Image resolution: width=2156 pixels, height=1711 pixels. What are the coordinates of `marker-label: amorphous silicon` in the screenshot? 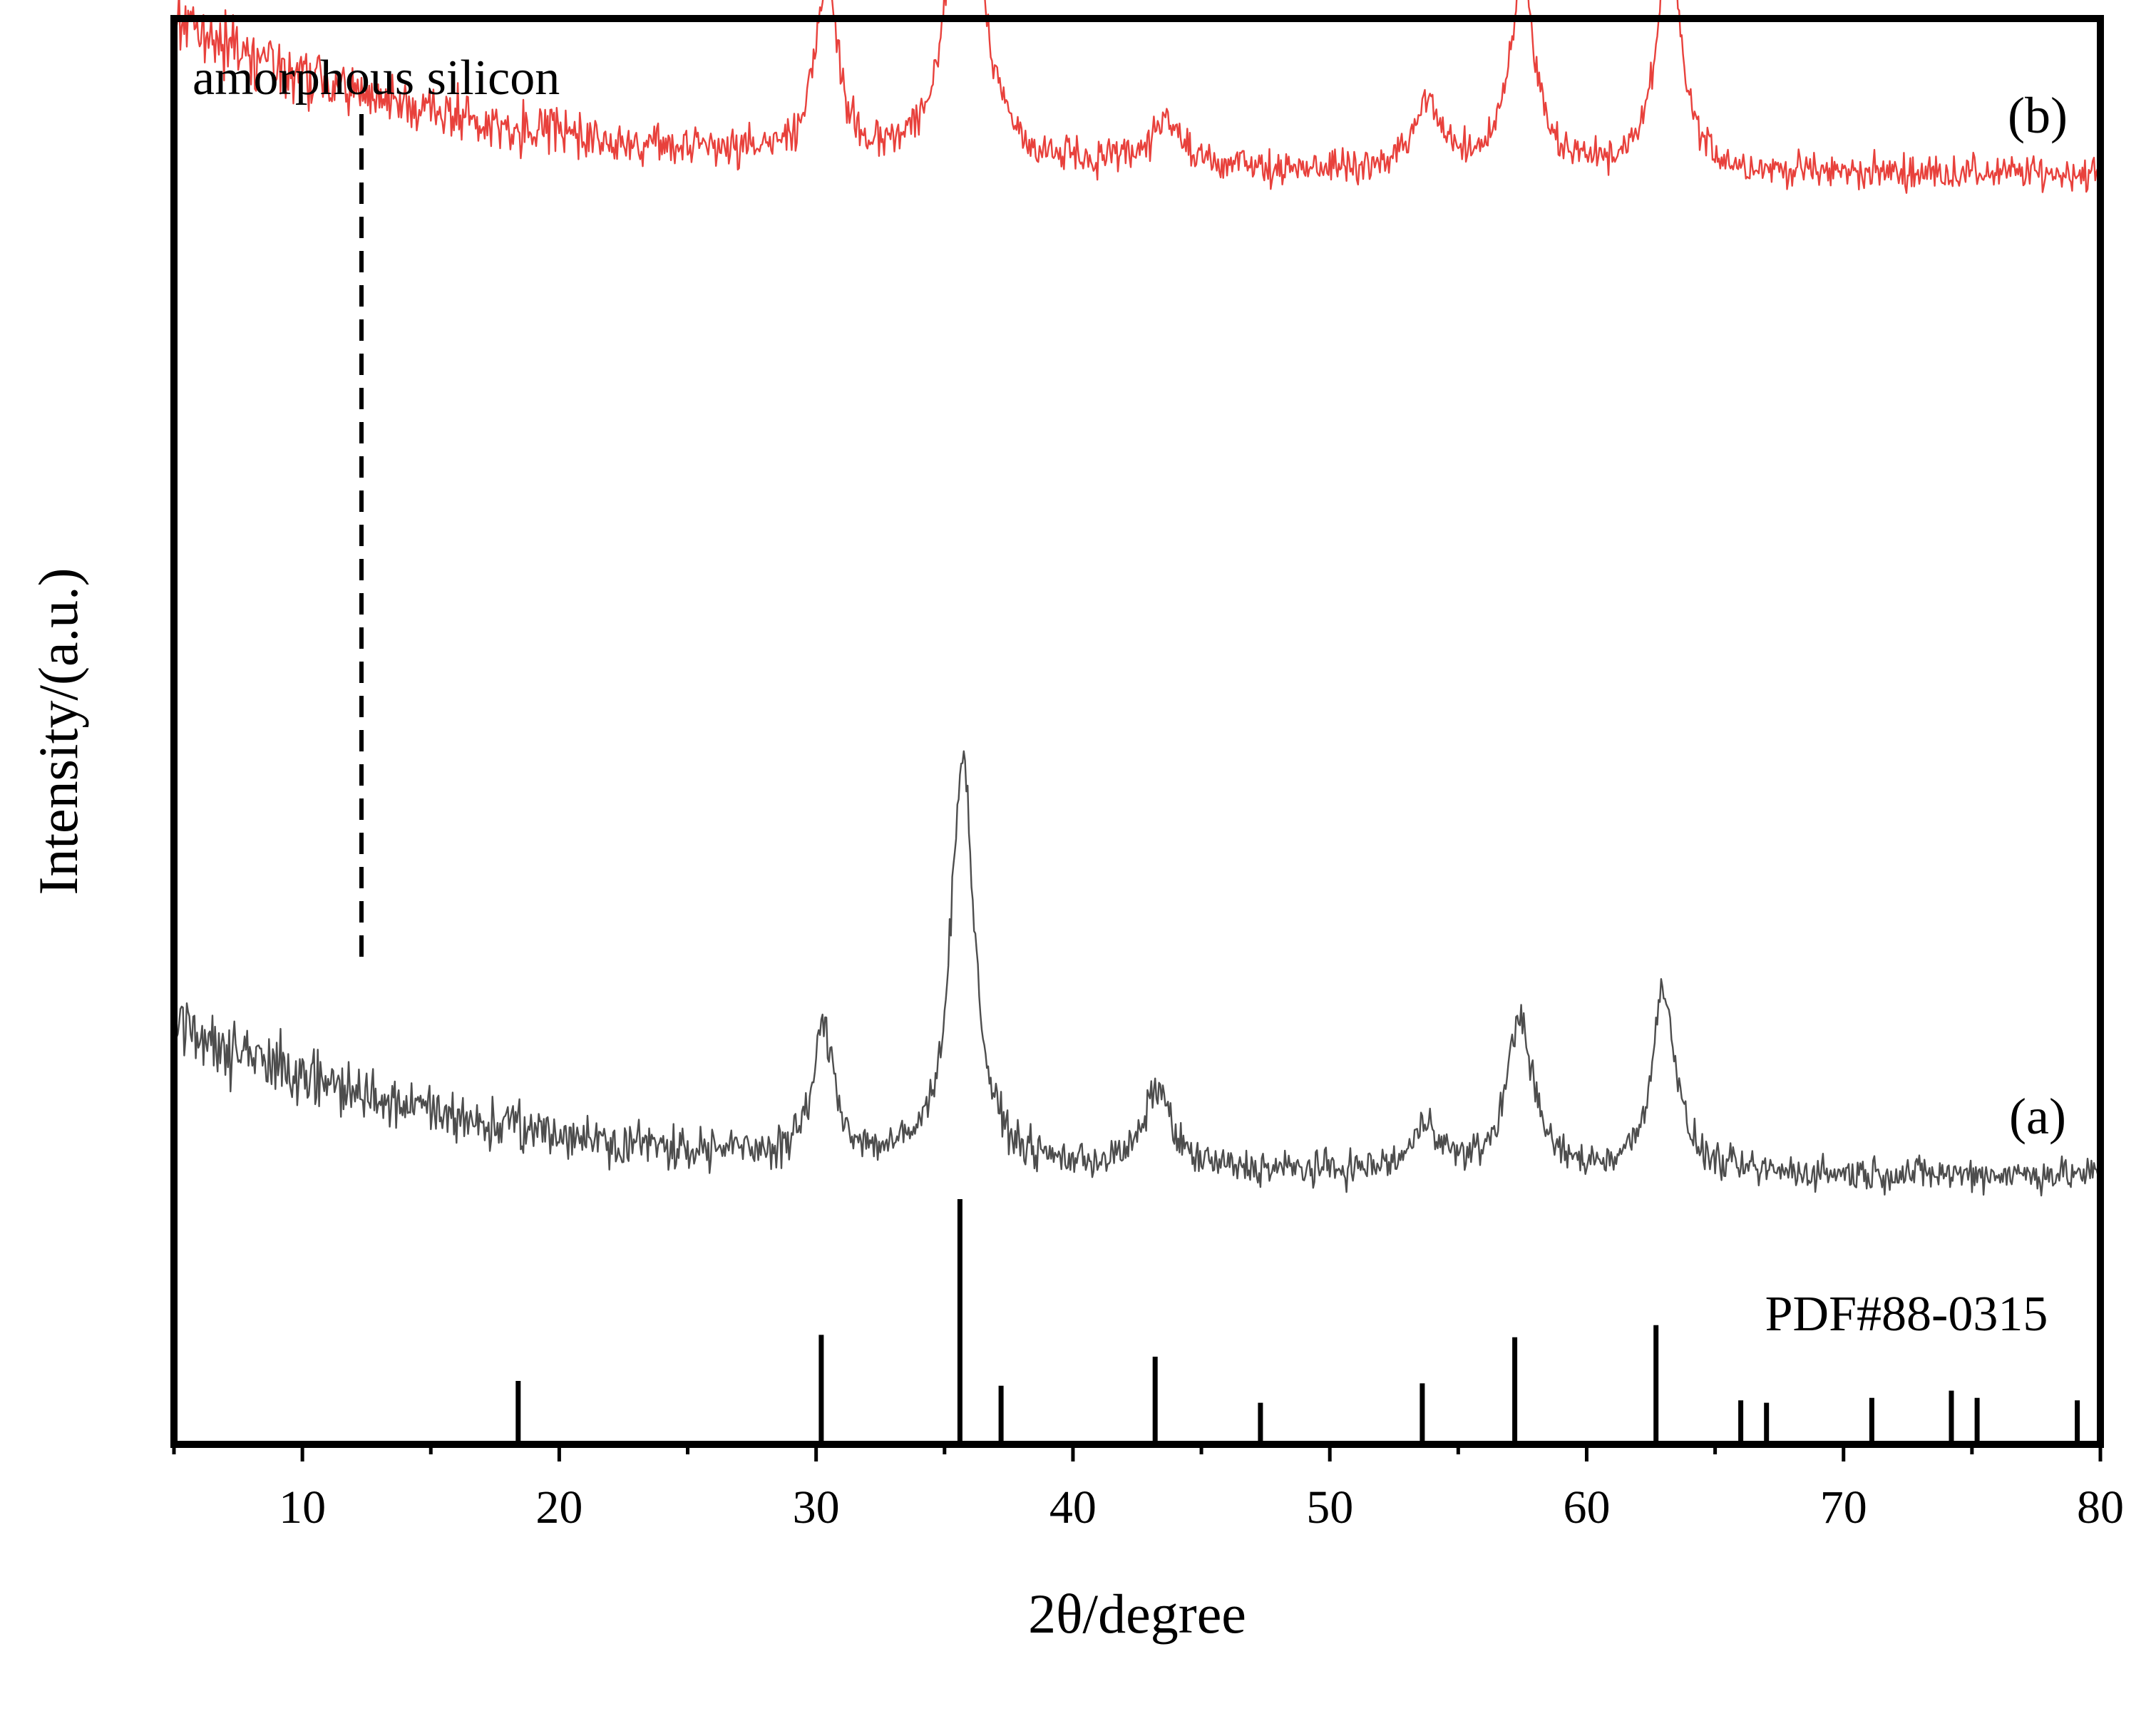 It's located at (376, 78).